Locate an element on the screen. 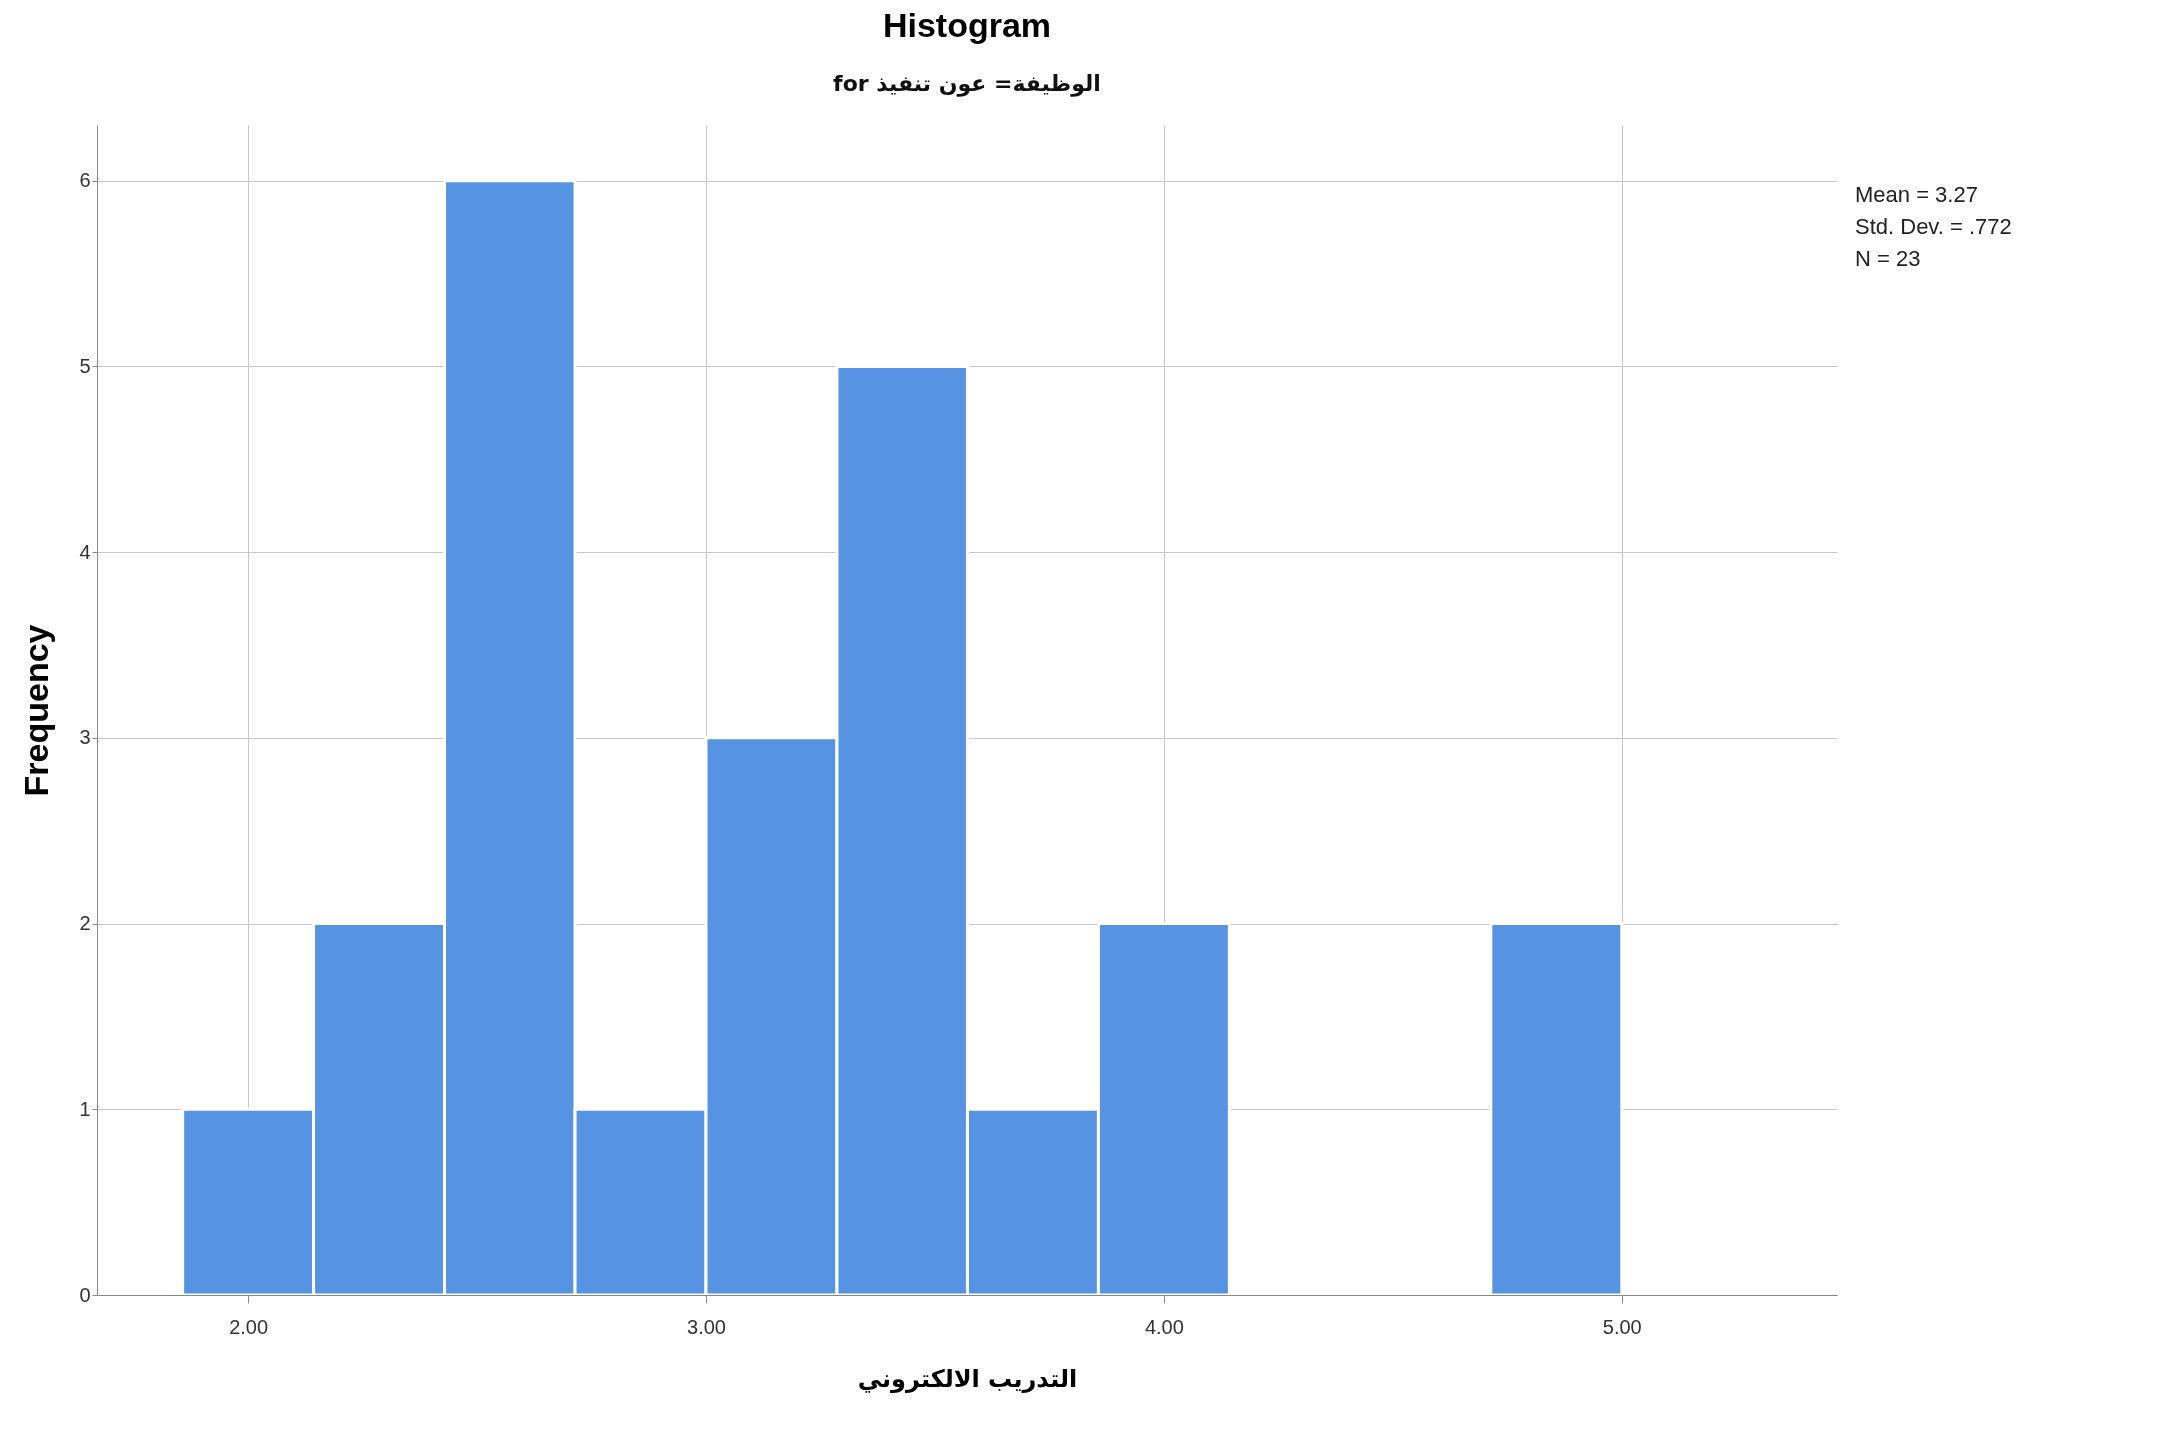 The width and height of the screenshot is (2164, 1448). text: N = 23 is located at coordinates (1888, 258).